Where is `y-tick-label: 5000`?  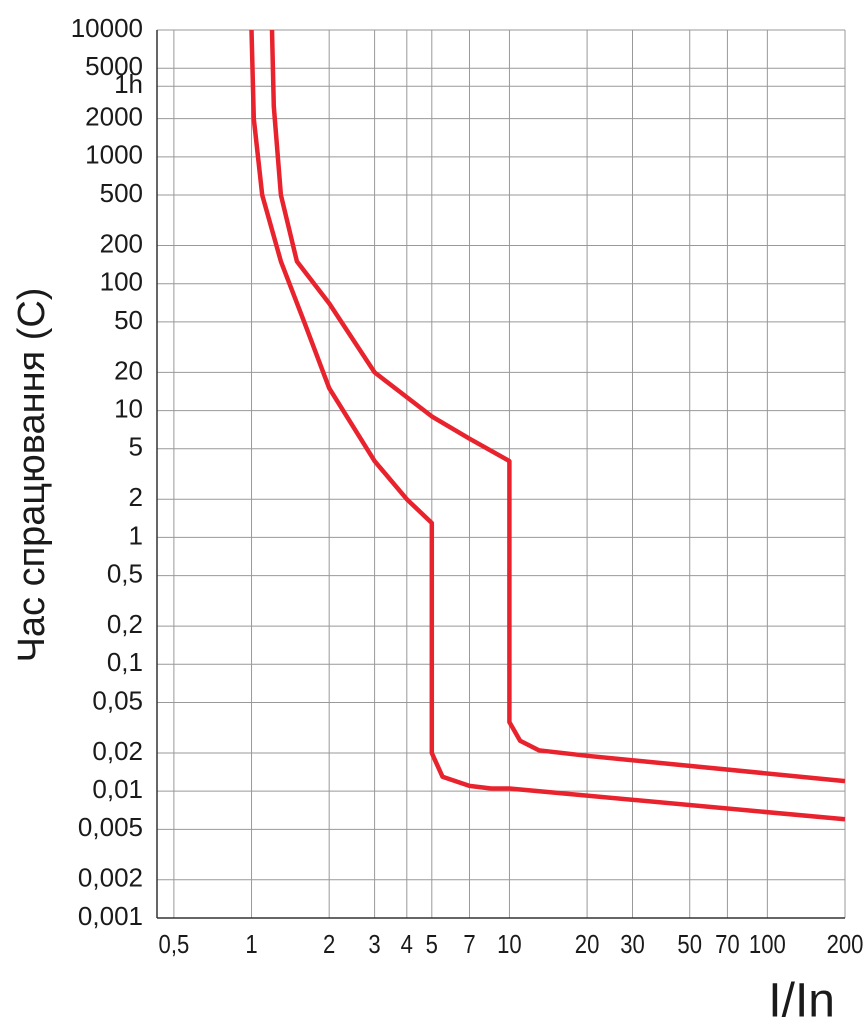 y-tick-label: 5000 is located at coordinates (114, 66).